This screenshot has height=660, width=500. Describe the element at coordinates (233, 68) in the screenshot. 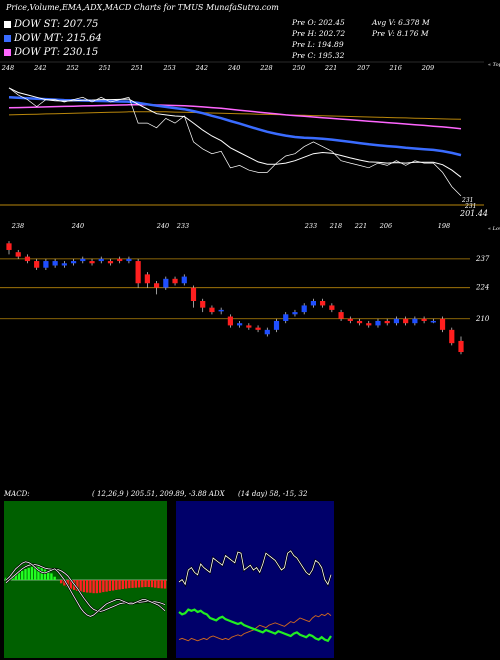

I see `top-tick-label: 240` at that location.